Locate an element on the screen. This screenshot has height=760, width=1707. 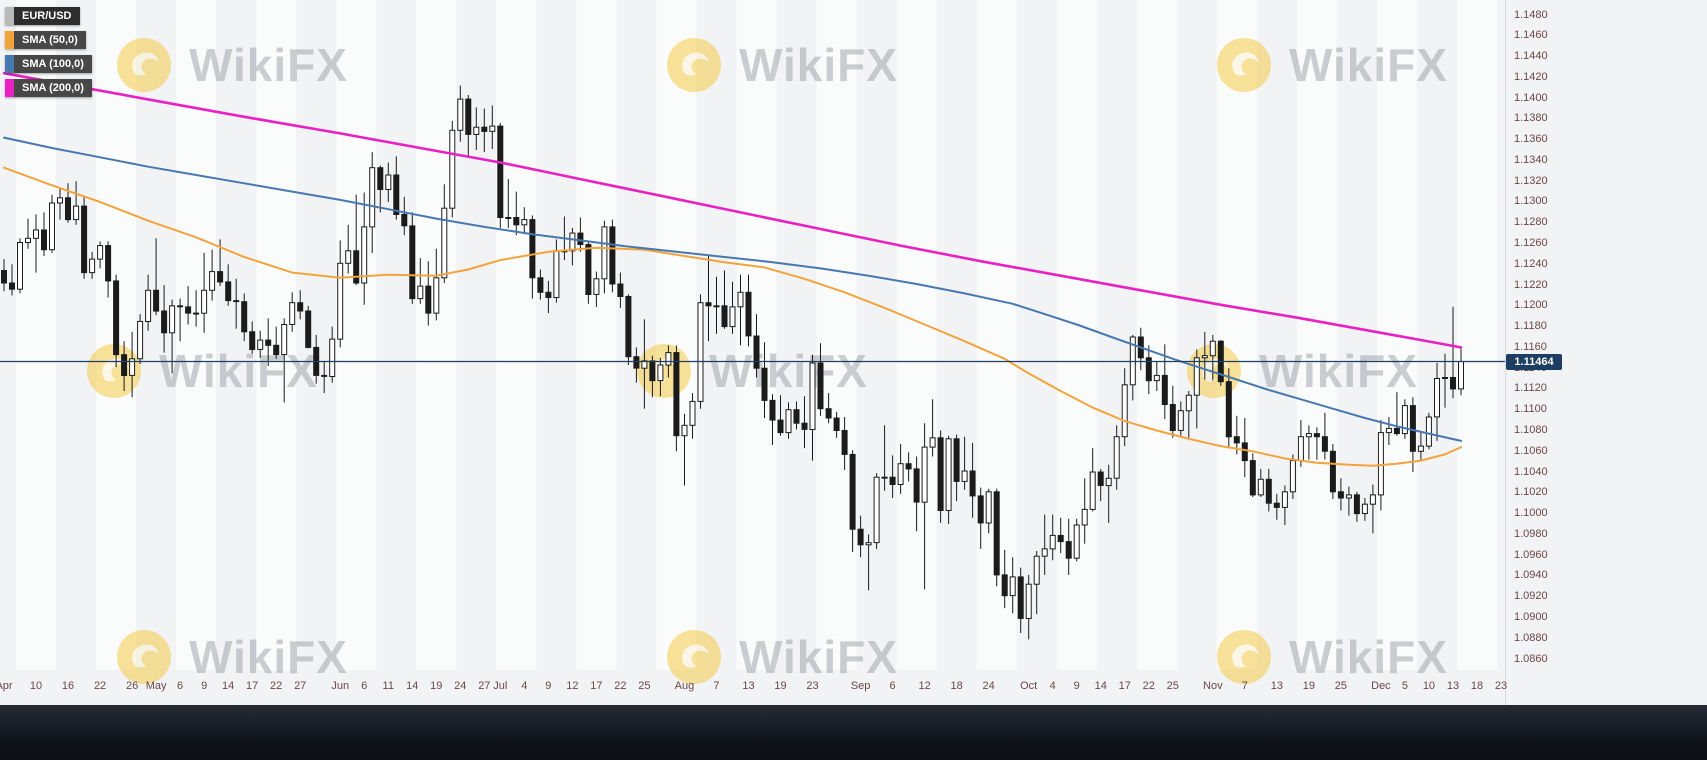
price-axis-label: 1.1040 is located at coordinates (1531, 471).